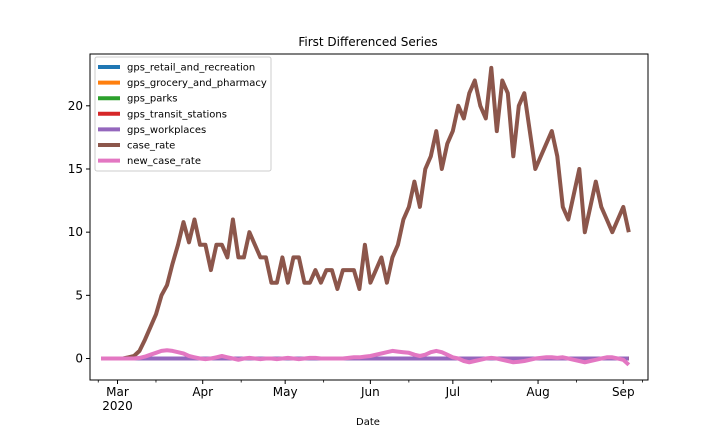 Image resolution: width=720 pixels, height=432 pixels. What do you see at coordinates (197, 83) in the screenshot?
I see `legend-label: gps_grocery_and_pharmacy` at bounding box center [197, 83].